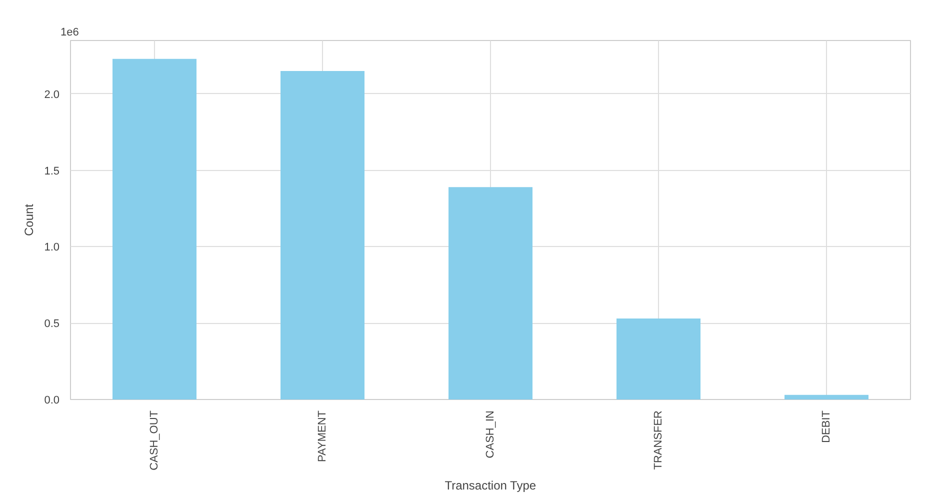 The height and width of the screenshot is (503, 931). I want to click on x-tick-label: TRANSFER, so click(658, 440).